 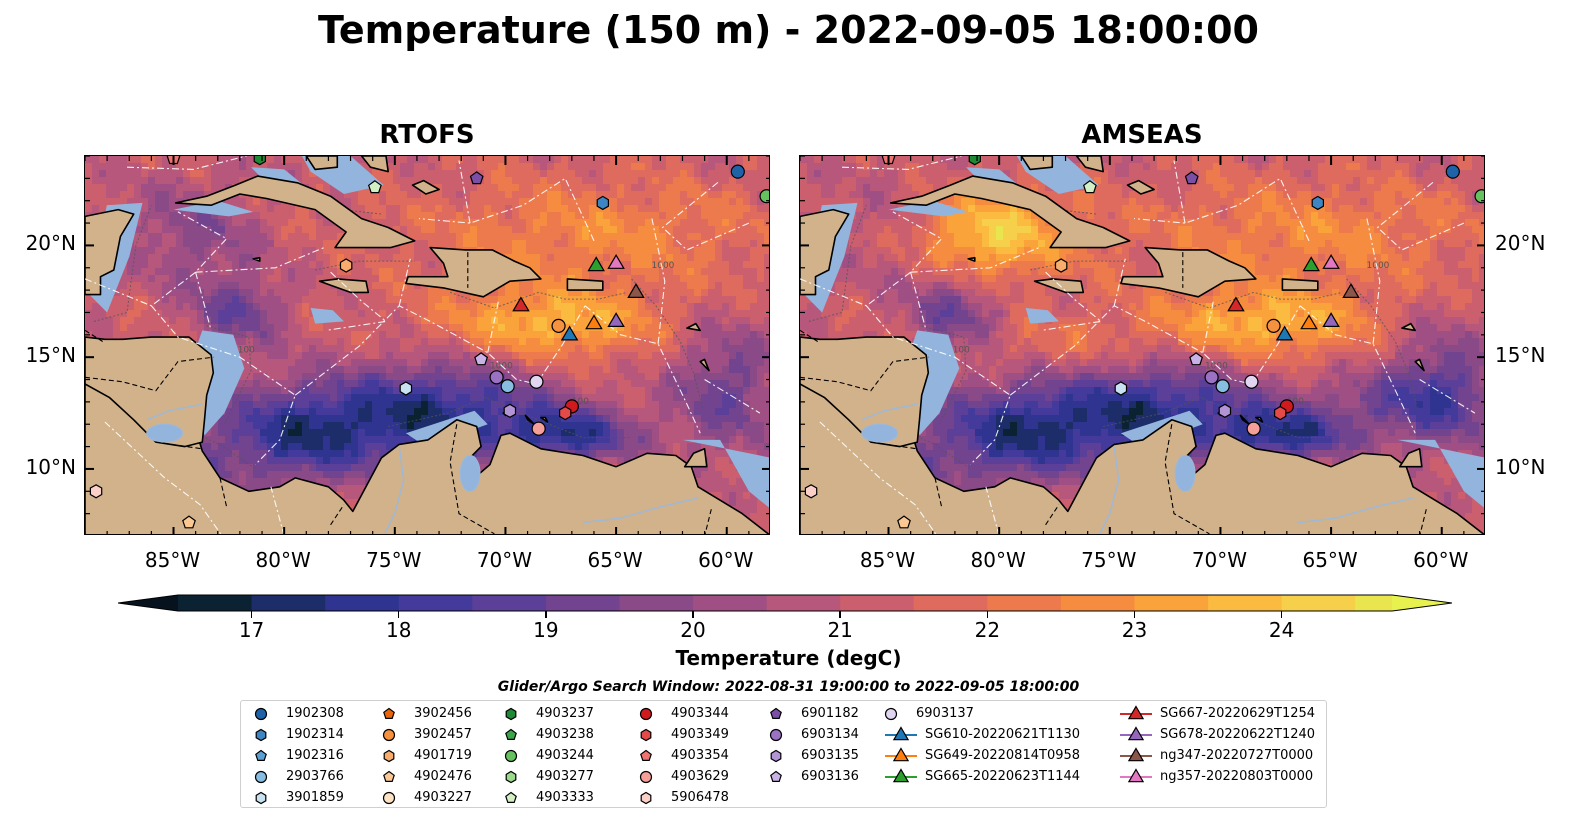 What do you see at coordinates (1330, 560) in the screenshot?
I see `lon-tick-label: 65°W` at bounding box center [1330, 560].